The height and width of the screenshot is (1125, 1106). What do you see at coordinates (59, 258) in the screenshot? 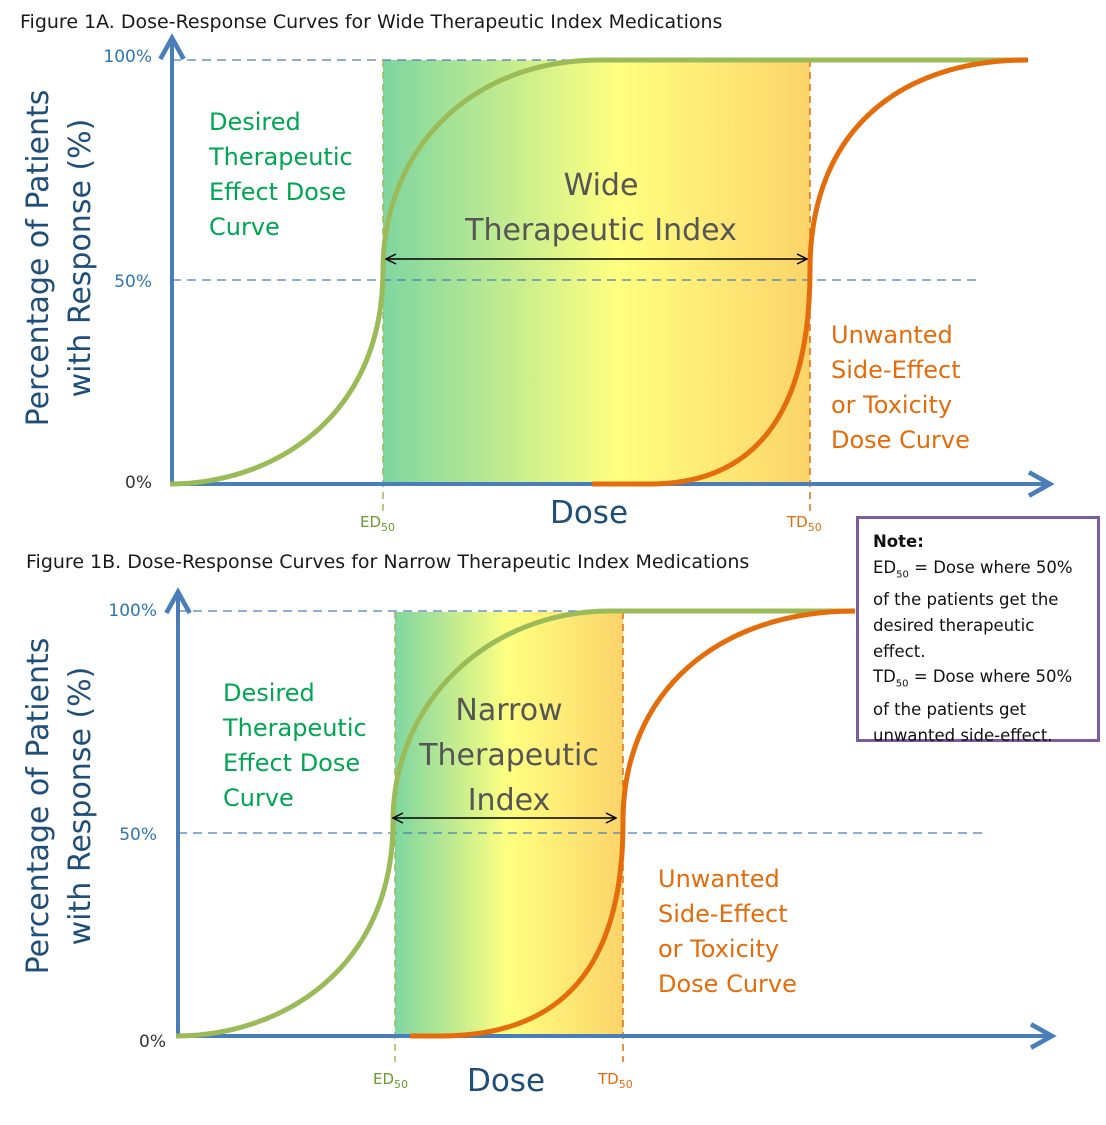
I see `figure-1a-ylabel: Percentage of Patients with Response (%)` at bounding box center [59, 258].